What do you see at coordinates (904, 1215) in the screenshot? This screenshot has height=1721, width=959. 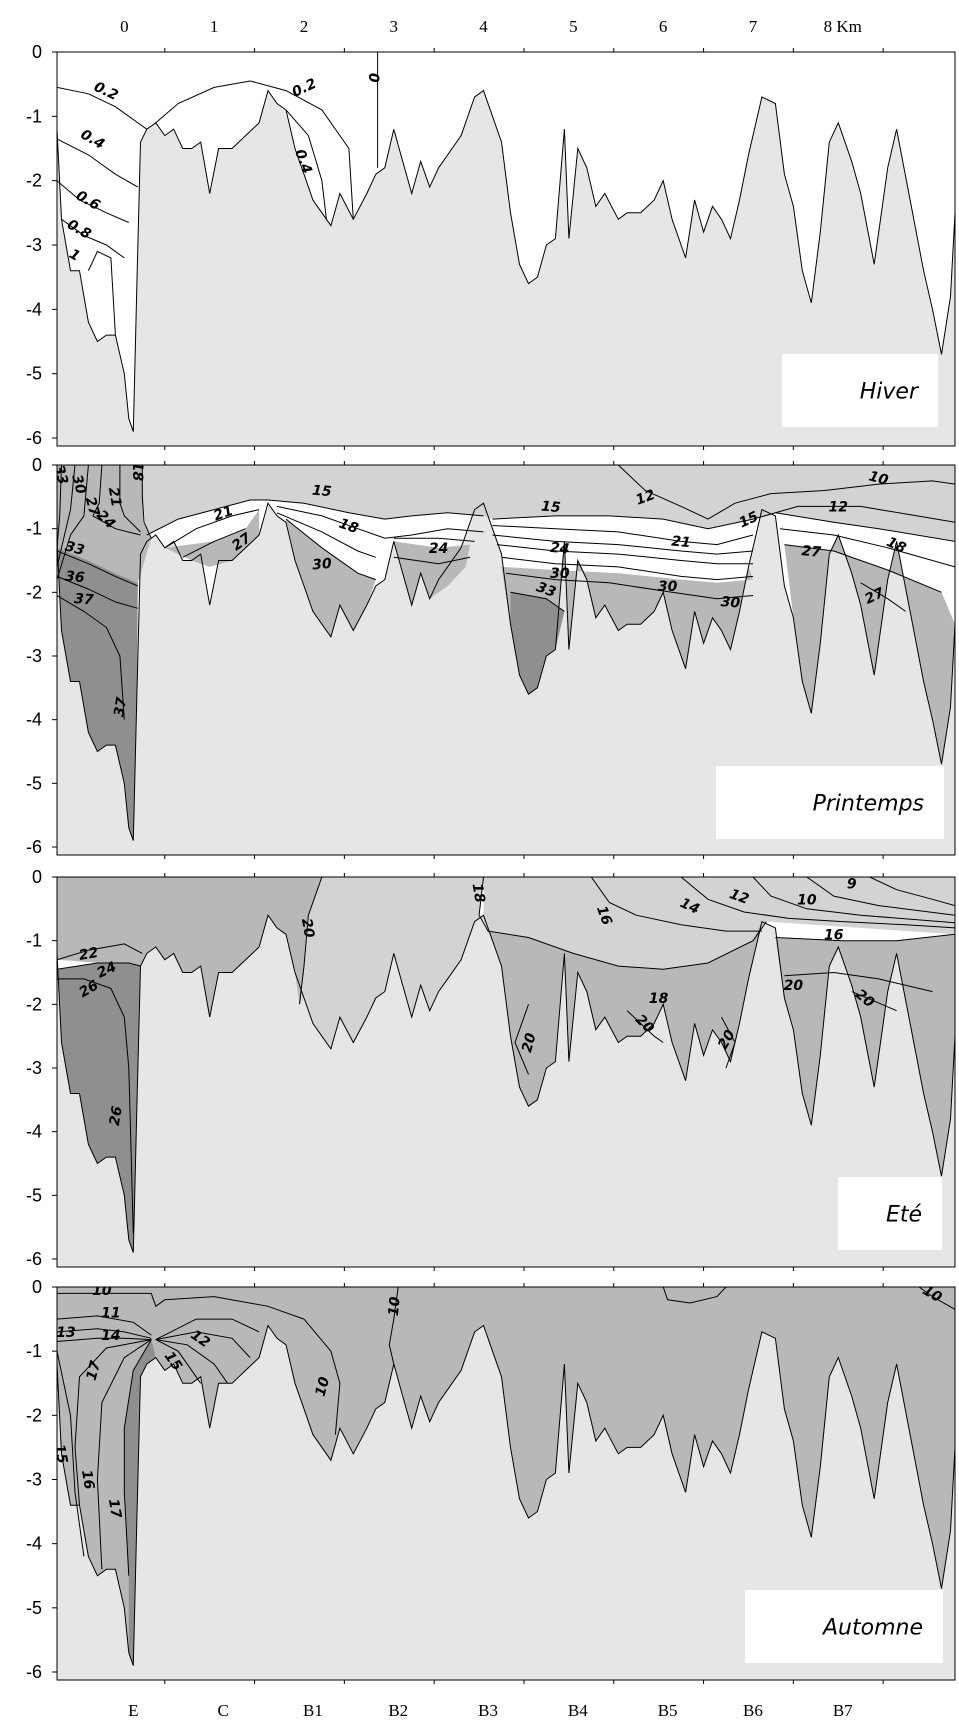 I see `season-label: Eté` at bounding box center [904, 1215].